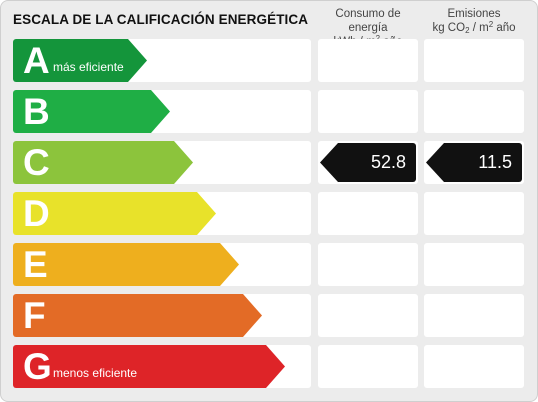  Describe the element at coordinates (368, 21) in the screenshot. I see `consumo-header-line1: Consumo de energía` at that location.